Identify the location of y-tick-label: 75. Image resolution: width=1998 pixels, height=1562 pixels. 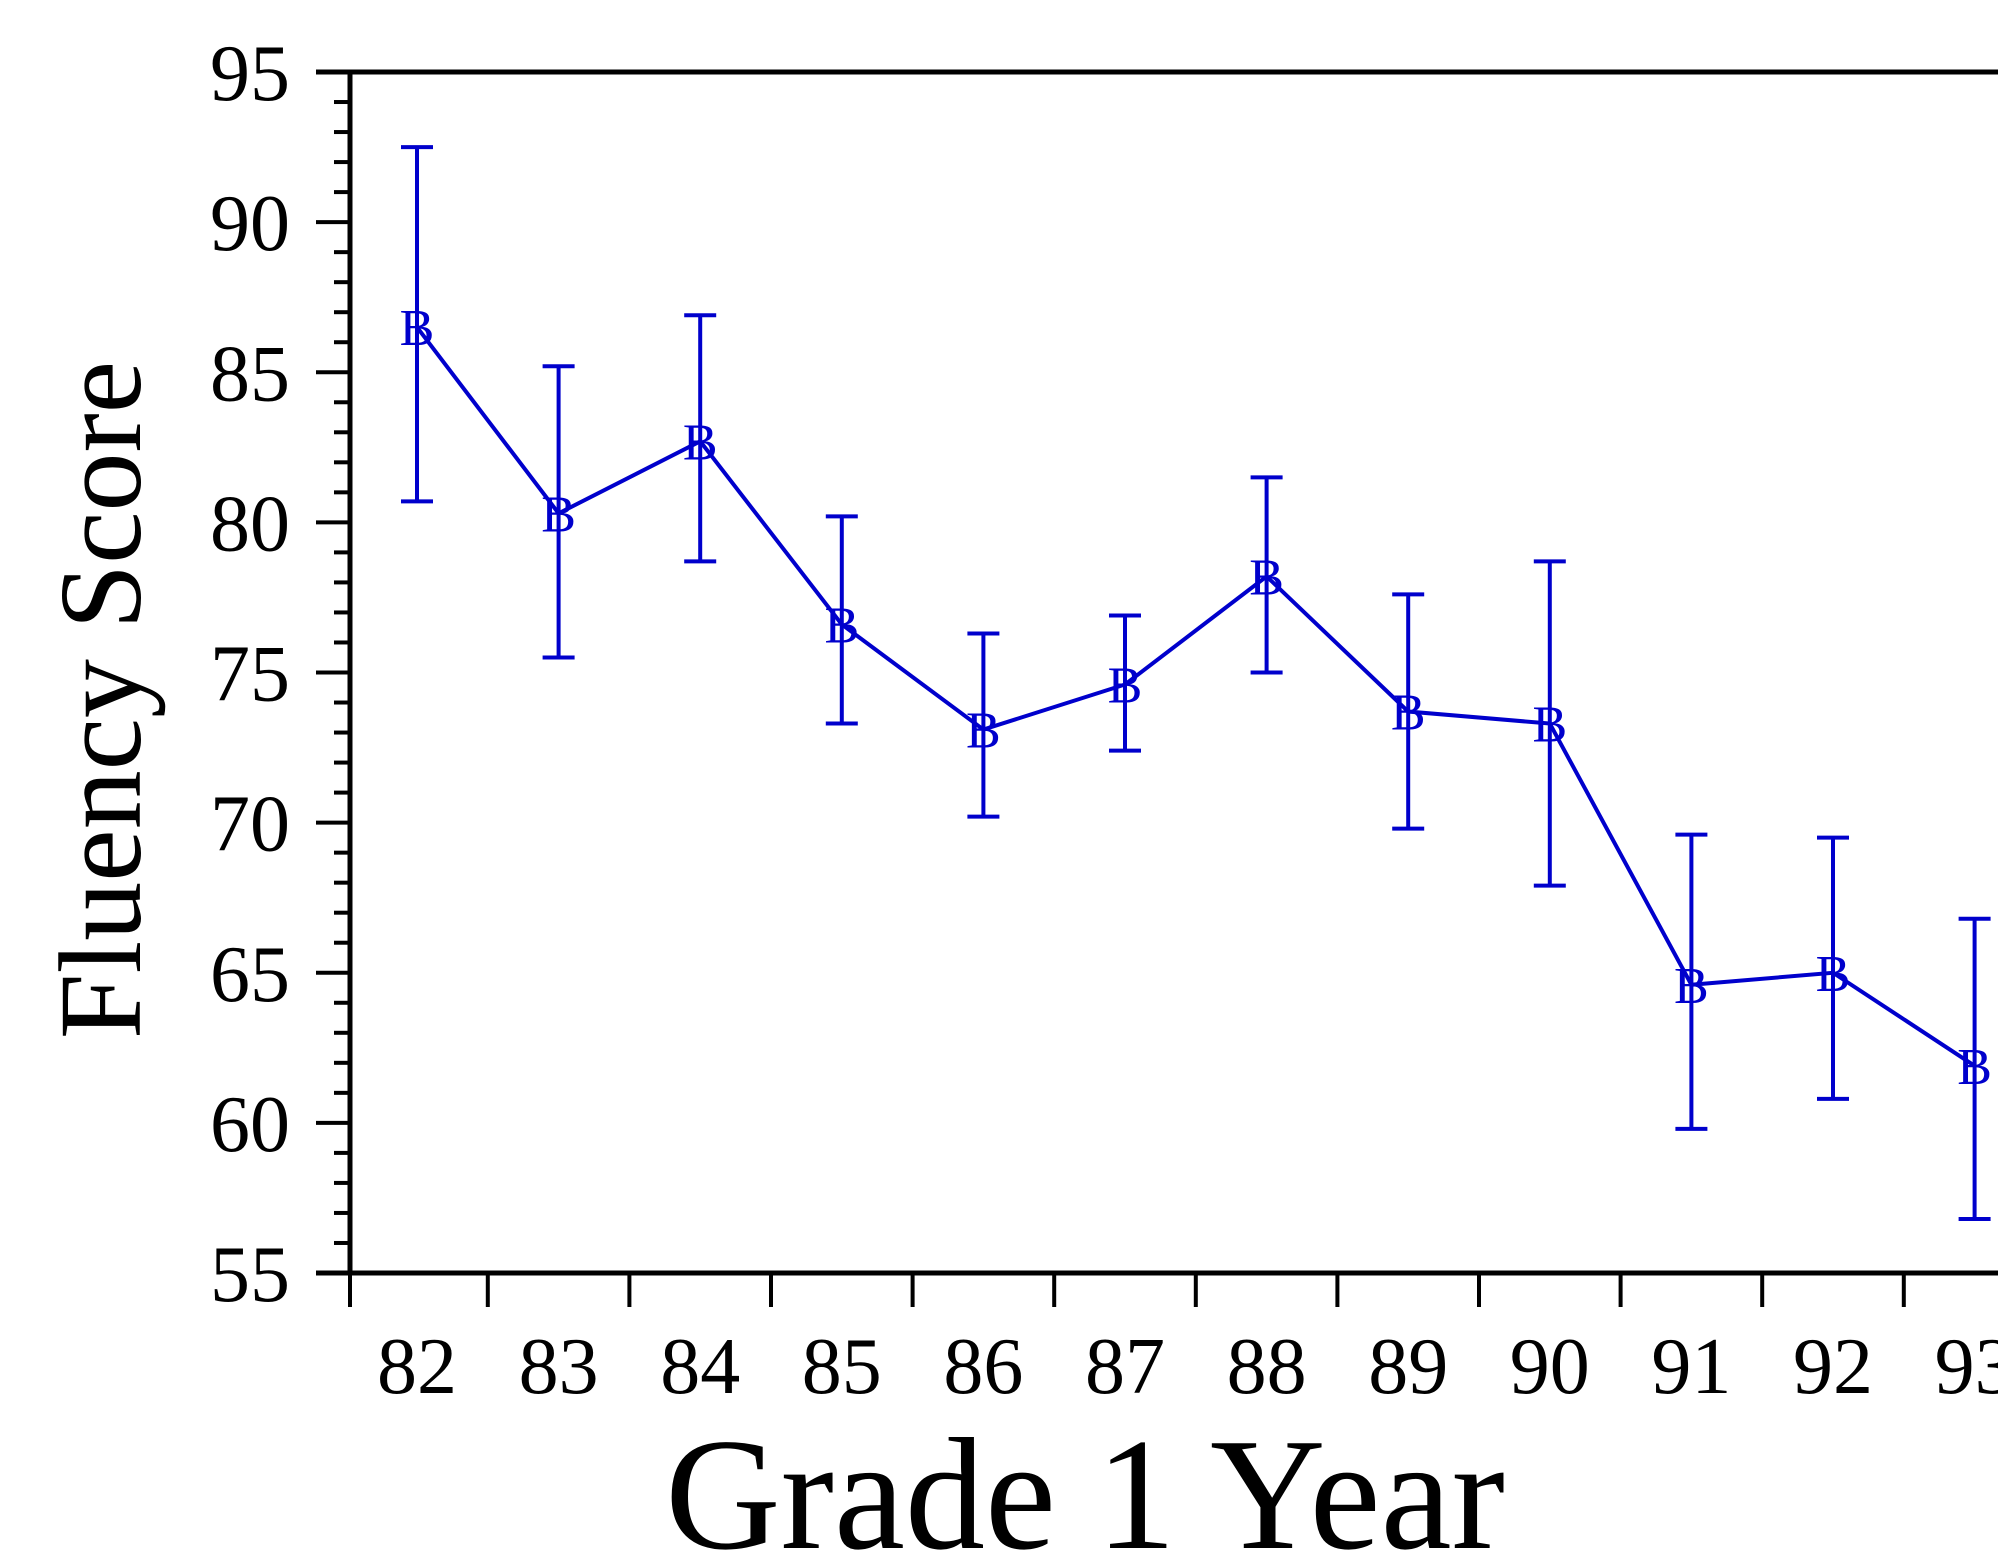
(250, 675).